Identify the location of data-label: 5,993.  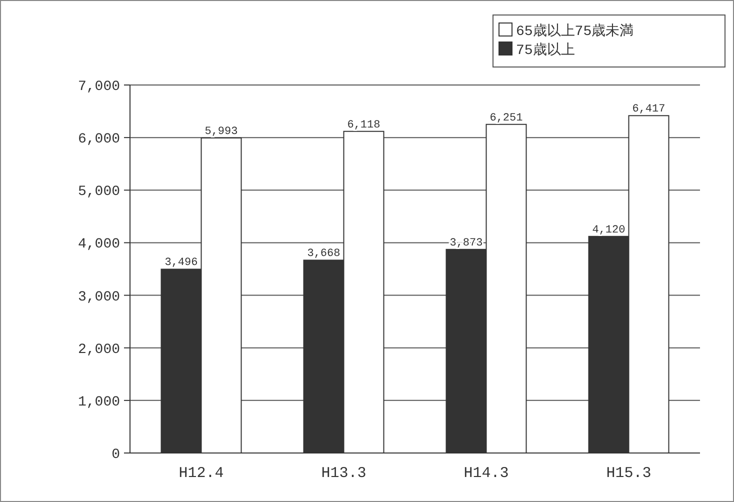
(221, 132).